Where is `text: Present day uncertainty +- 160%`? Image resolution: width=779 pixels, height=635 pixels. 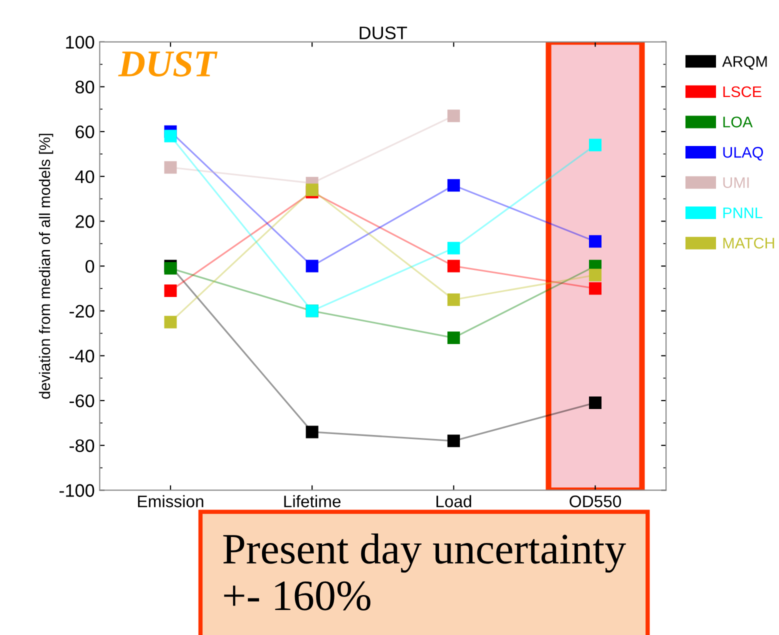 text: Present day uncertainty +- 160% is located at coordinates (424, 572).